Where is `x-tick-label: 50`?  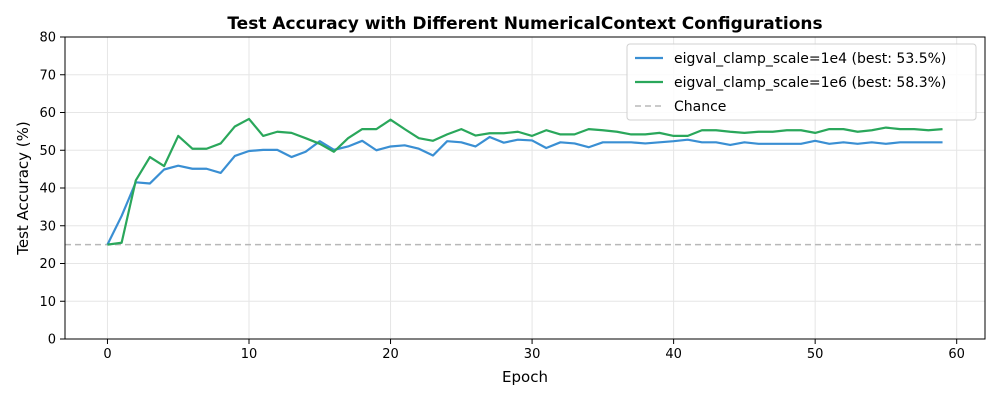
x-tick-label: 50 is located at coordinates (815, 354).